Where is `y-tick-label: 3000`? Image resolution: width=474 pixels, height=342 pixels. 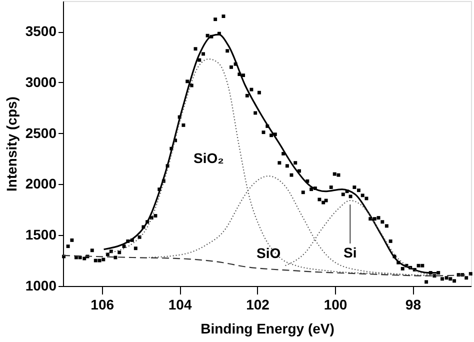 y-tick-label: 3000 is located at coordinates (41, 82).